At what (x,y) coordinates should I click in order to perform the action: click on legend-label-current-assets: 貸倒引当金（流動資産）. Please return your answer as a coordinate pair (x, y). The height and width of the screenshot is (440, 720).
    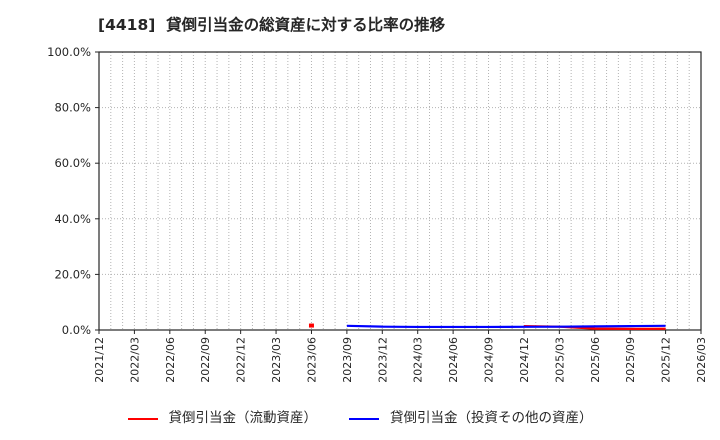
    Looking at the image, I should click on (243, 418).